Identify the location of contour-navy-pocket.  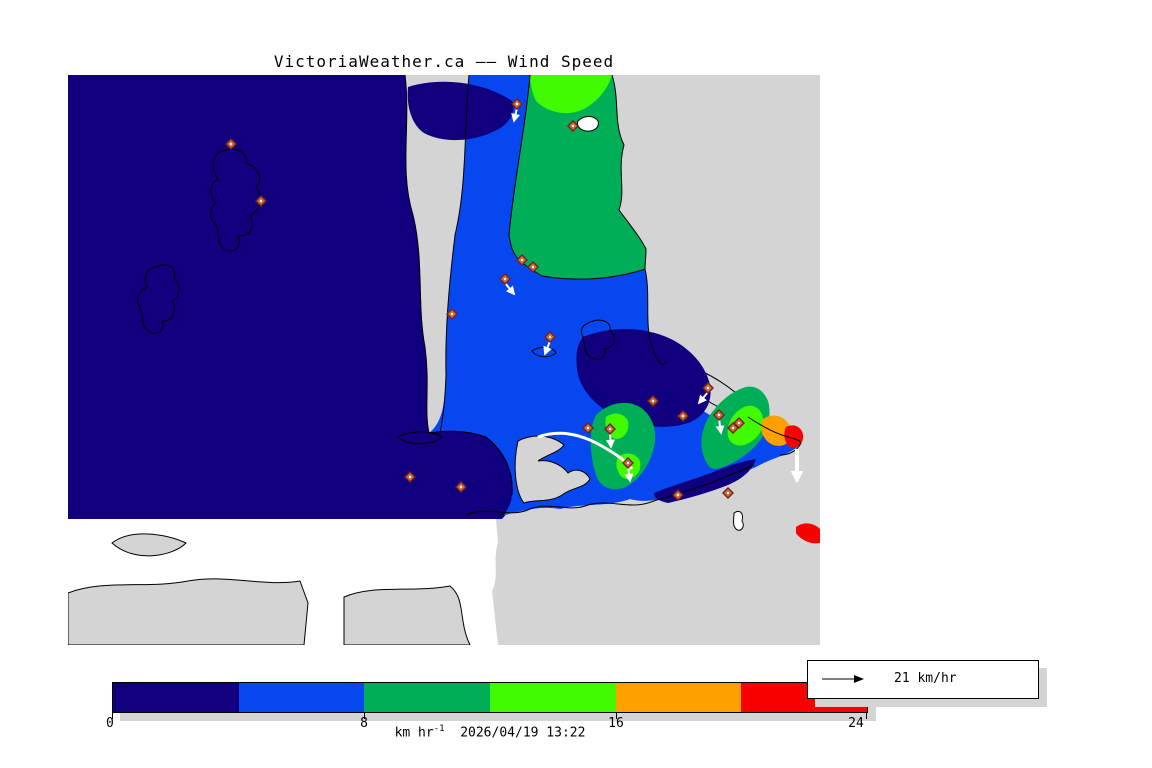
(460, 111).